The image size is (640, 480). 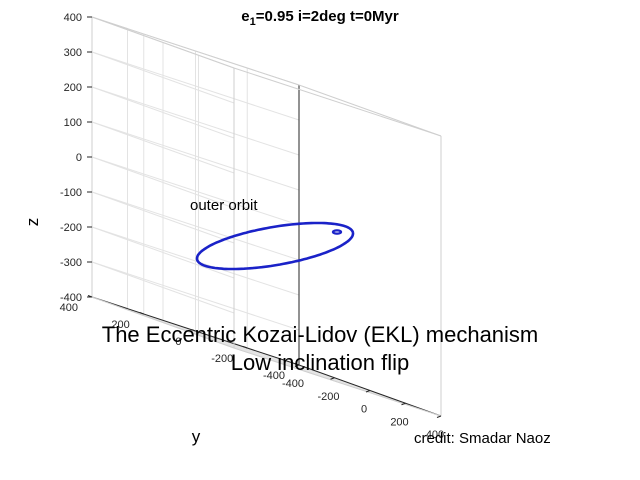 I want to click on z-tick-label: 300, so click(x=73, y=53).